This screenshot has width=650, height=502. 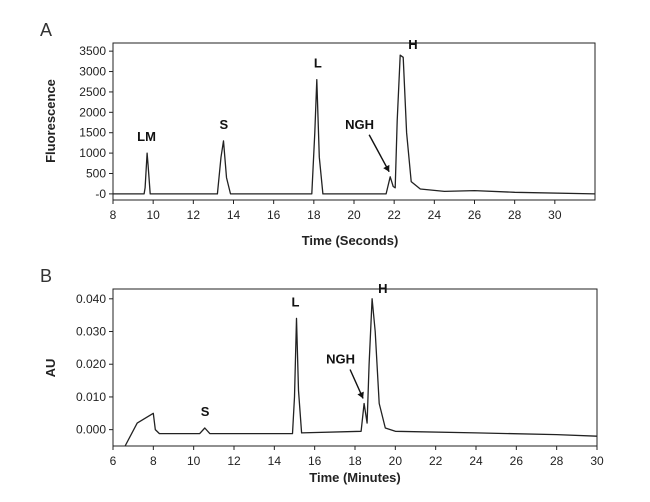 I want to click on panel-a-xlabel: Time (Seconds), so click(x=350, y=240).